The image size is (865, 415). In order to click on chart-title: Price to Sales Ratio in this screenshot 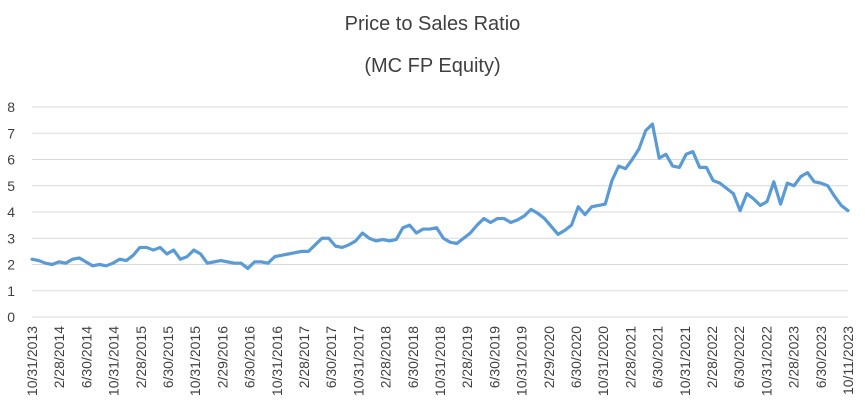, I will do `click(432, 24)`.